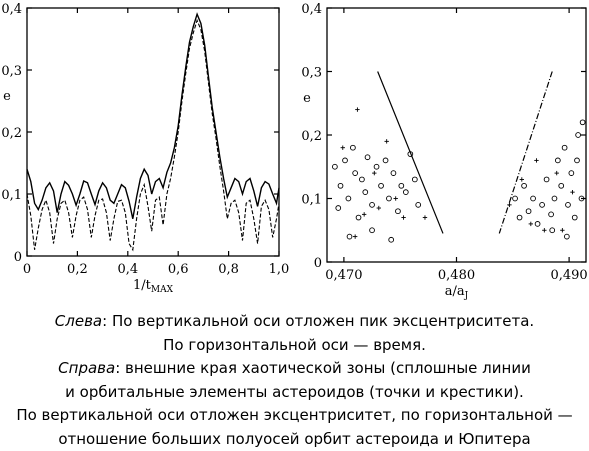 The width and height of the screenshot is (589, 451). I want to click on x-tick-label: 0,2, so click(77, 269).